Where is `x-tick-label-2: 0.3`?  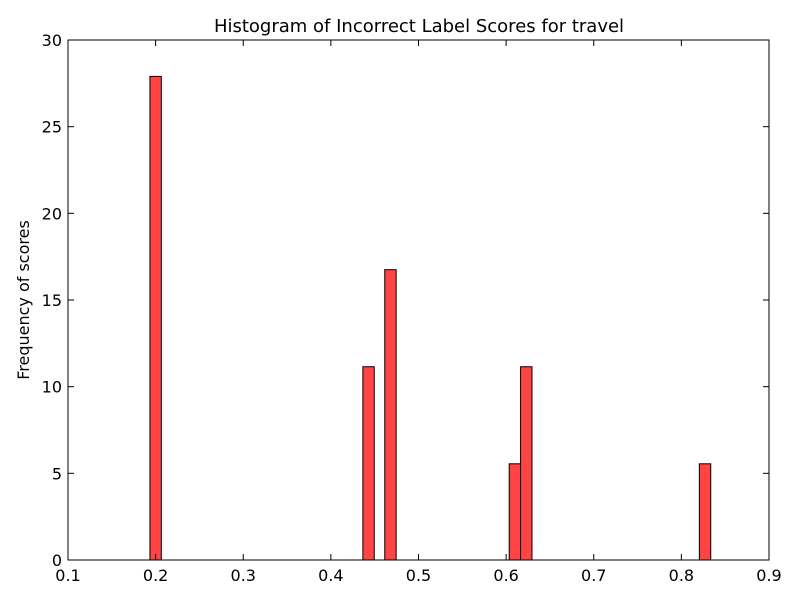 x-tick-label-2: 0.3 is located at coordinates (243, 575).